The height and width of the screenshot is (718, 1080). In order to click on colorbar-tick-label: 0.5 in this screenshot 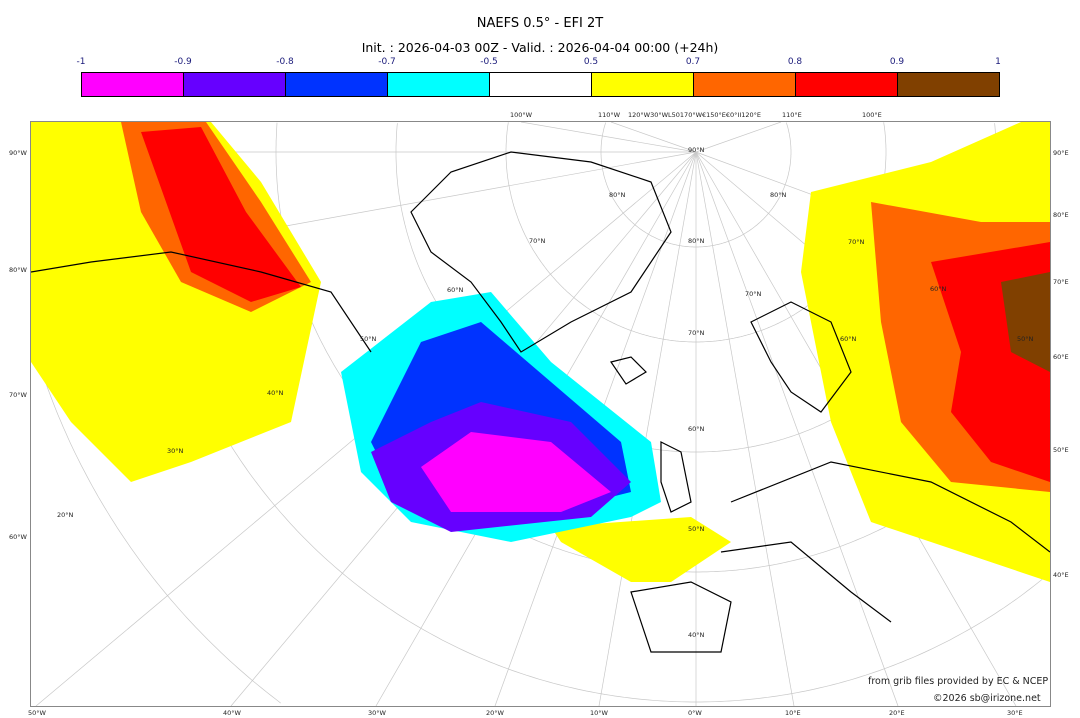, I will do `click(591, 62)`.